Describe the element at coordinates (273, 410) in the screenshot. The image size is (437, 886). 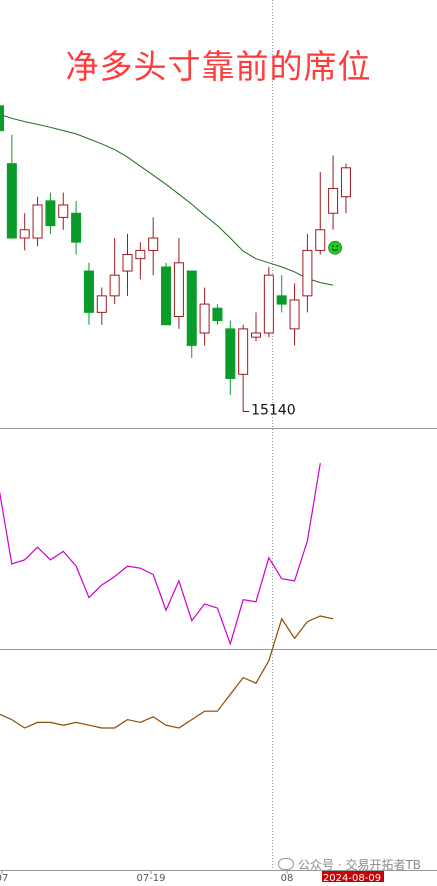
I see `low-price-label: 15140` at that location.